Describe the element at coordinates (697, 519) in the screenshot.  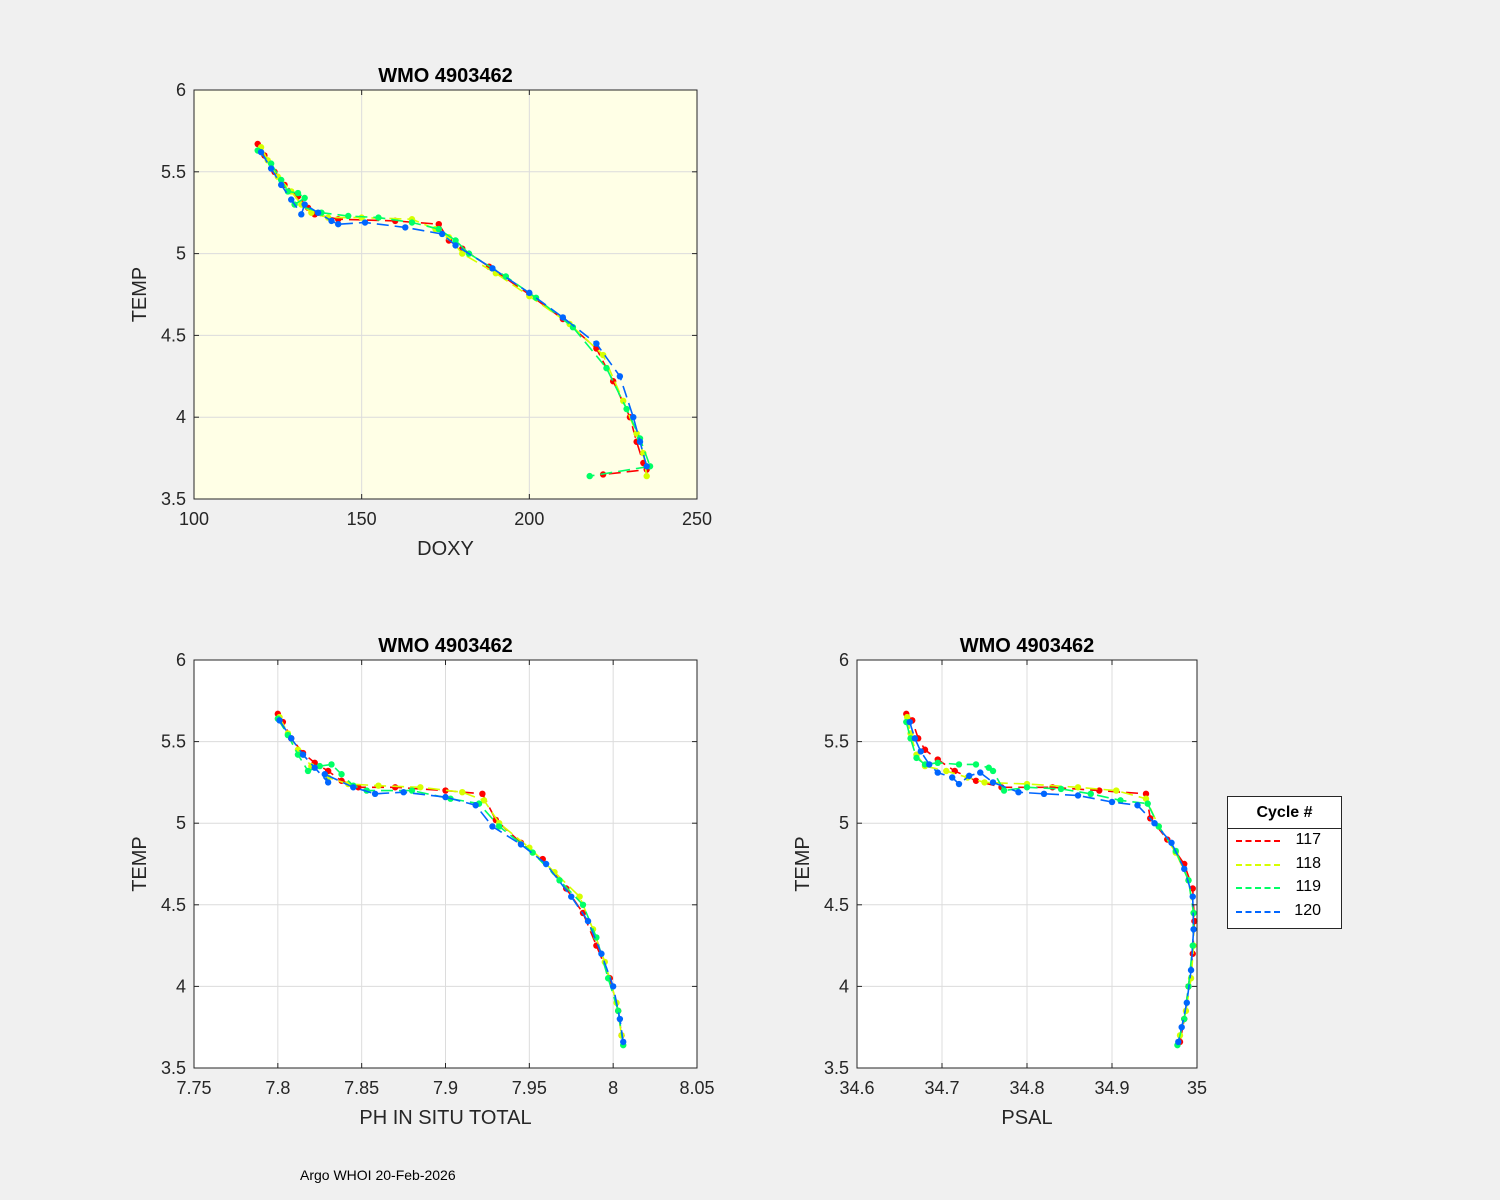
I see `x-tick-label: 250` at that location.